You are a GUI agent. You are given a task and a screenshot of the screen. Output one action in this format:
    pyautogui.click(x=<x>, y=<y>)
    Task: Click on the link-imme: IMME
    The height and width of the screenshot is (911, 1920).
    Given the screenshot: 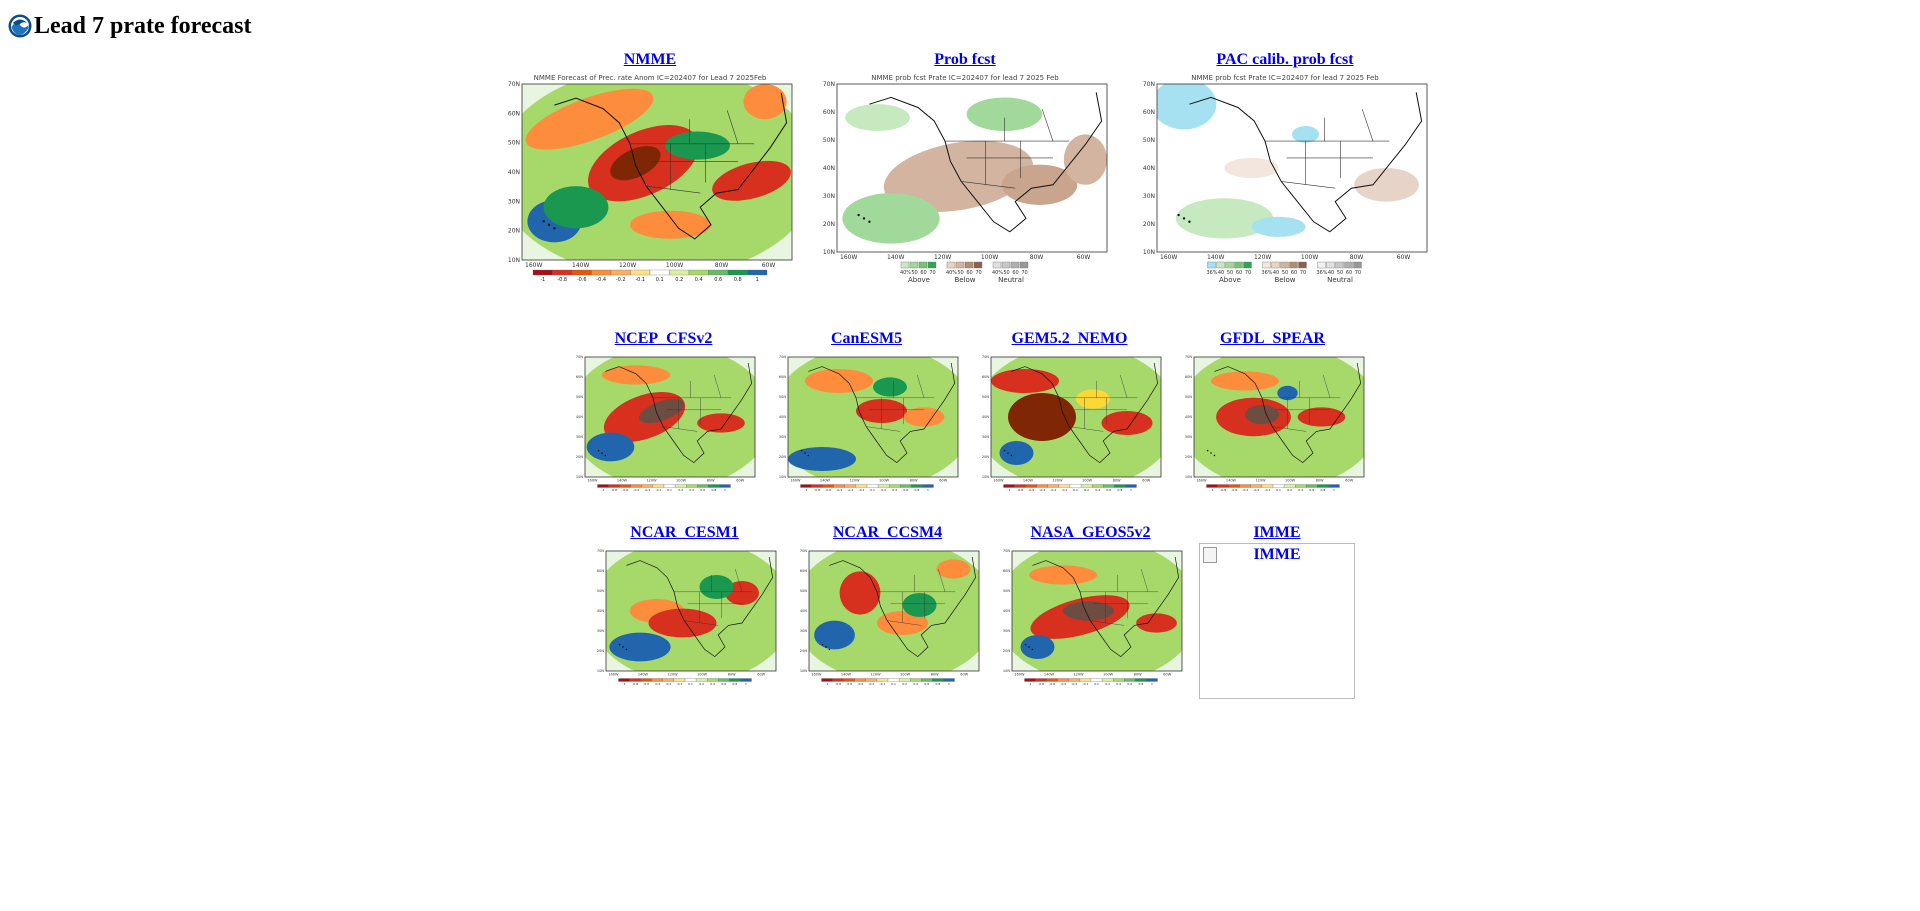 What is the action you would take?
    pyautogui.click(x=1277, y=532)
    